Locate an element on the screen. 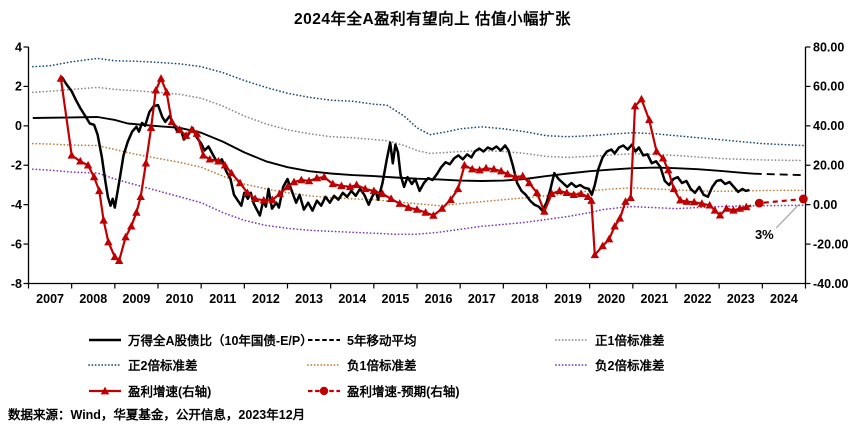  x-axis-label: 2016 is located at coordinates (439, 299).